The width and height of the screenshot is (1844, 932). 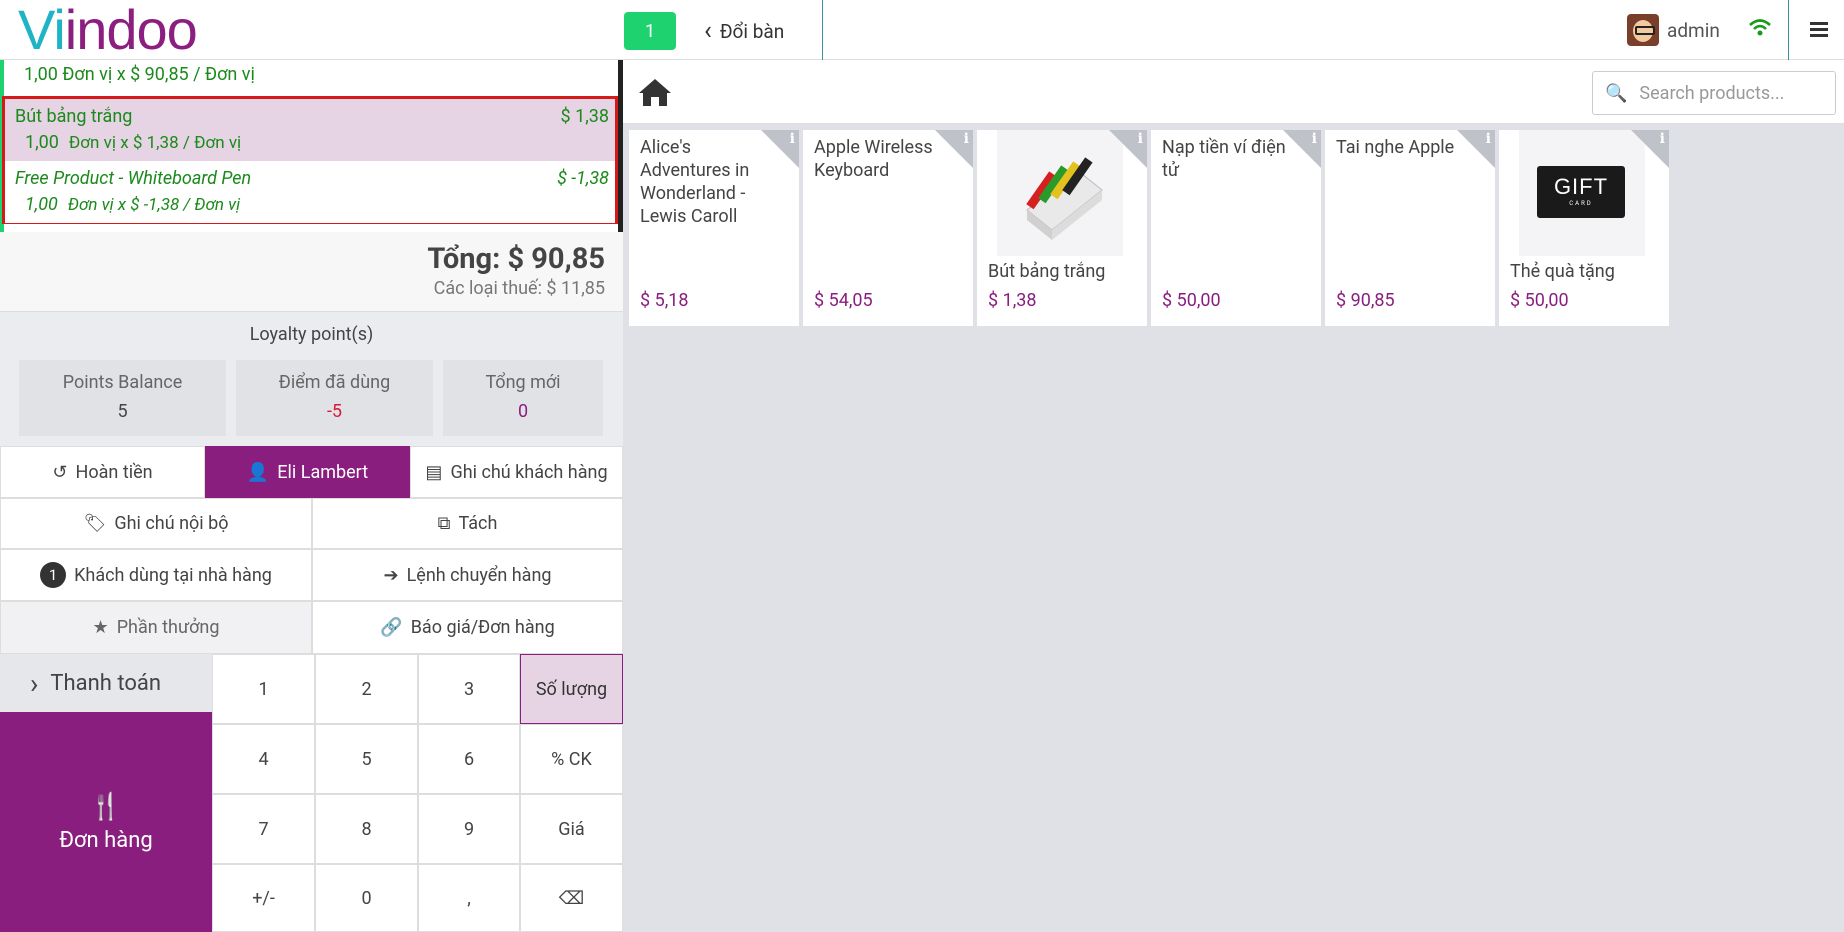 I want to click on user-icon: 👤, so click(x=258, y=472).